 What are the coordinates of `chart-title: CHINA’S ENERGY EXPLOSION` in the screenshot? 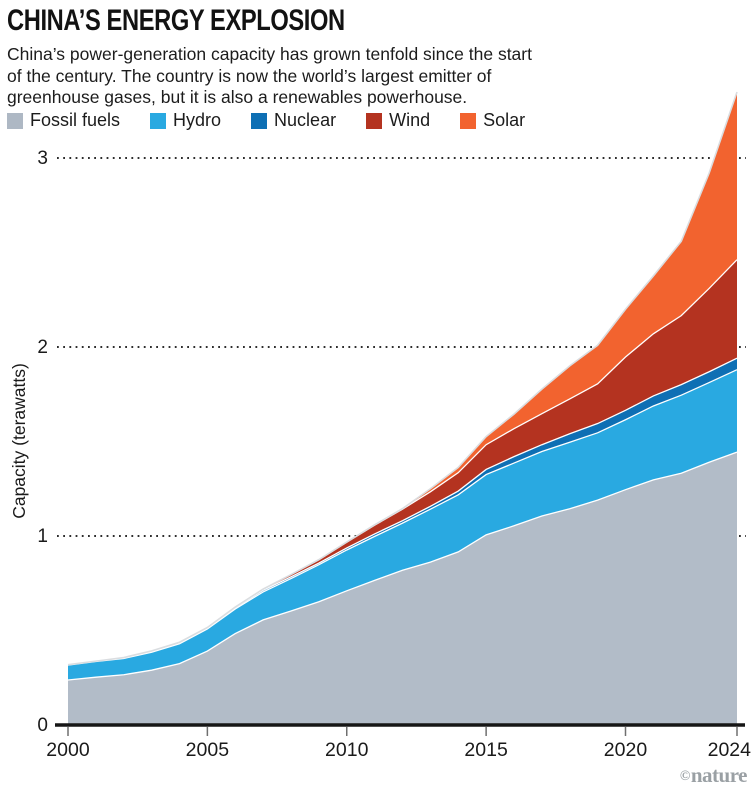 It's located at (176, 20).